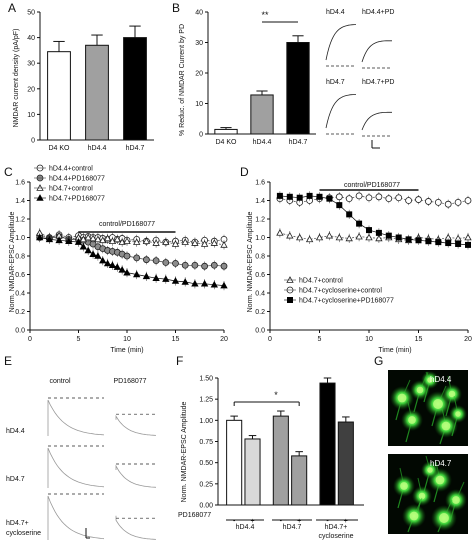  Describe the element at coordinates (184, 452) in the screenshot. I see `panel-f-ylabel: Norm. NMDAR-EPSC Amplitude` at that location.